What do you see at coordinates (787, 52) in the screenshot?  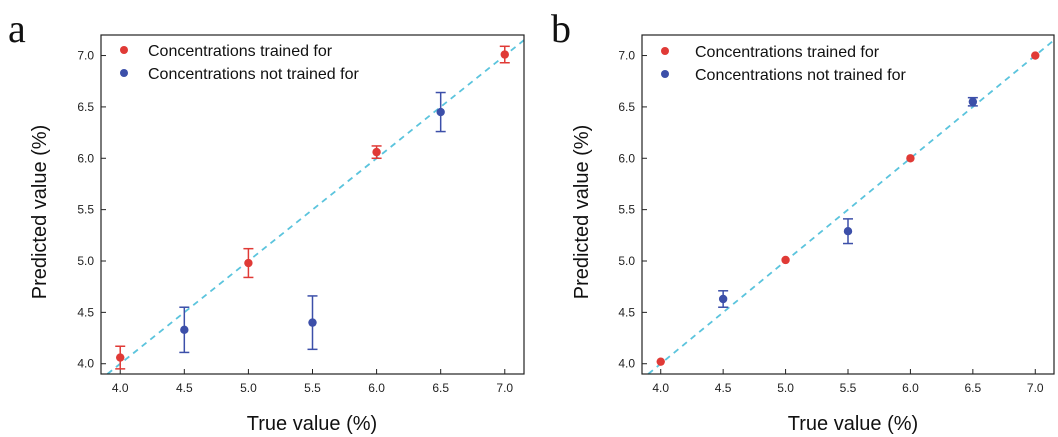 I see `panel-b-legend-label-trained: Concentrations trained for` at bounding box center [787, 52].